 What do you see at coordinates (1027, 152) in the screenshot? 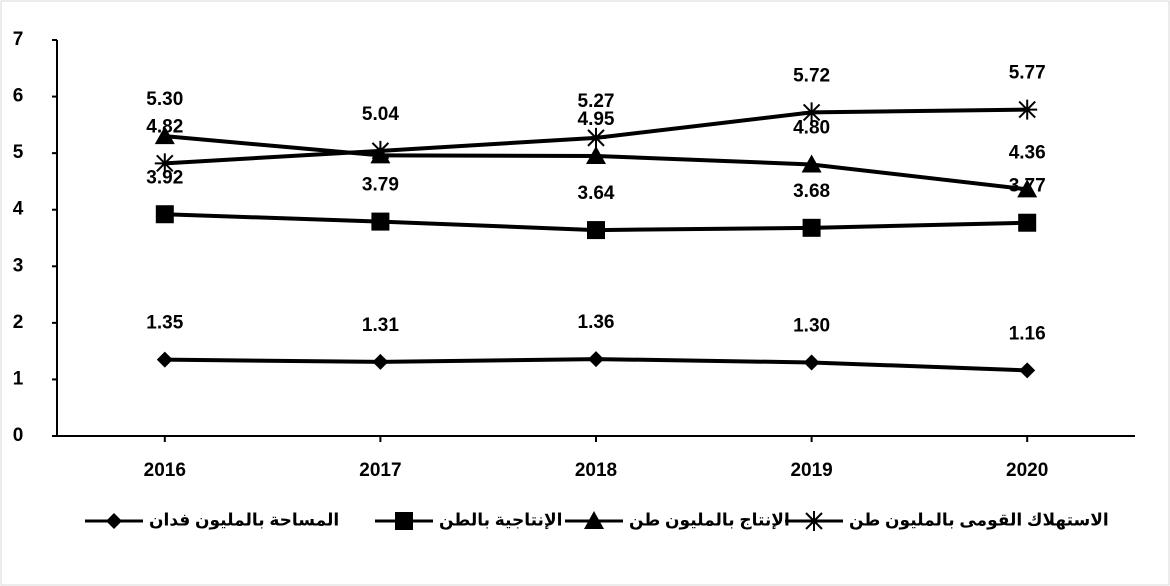
I see `data-label: 4.36` at bounding box center [1027, 152].